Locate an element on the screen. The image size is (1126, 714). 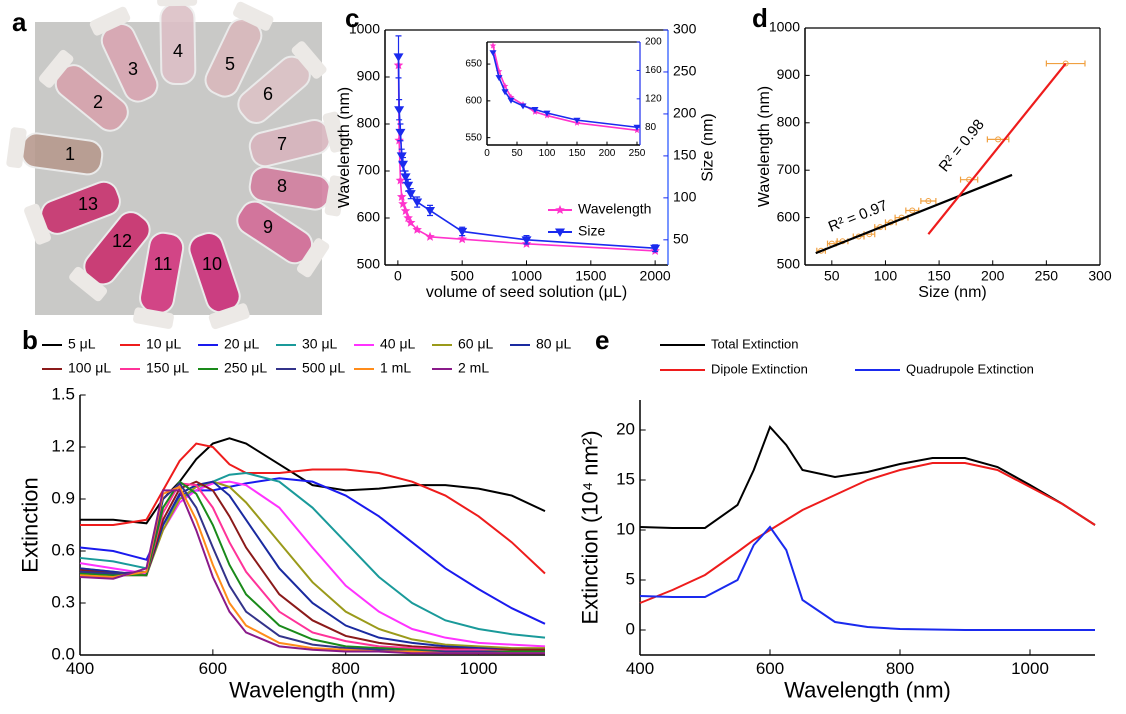
legend-label: Size is located at coordinates (591, 231).